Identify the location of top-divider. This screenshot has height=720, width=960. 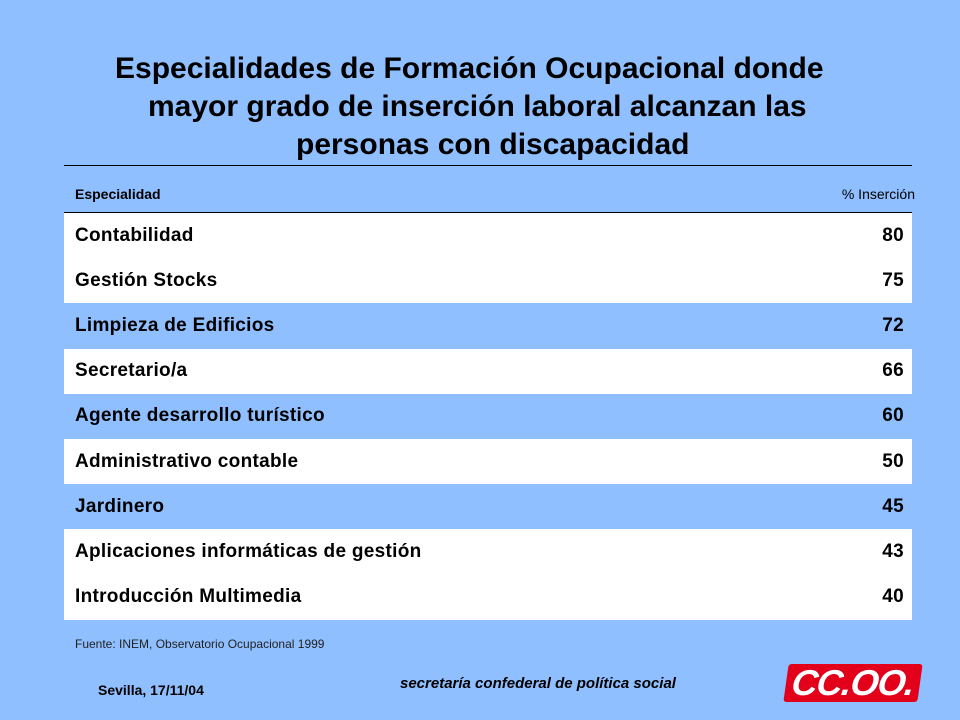
(488, 165).